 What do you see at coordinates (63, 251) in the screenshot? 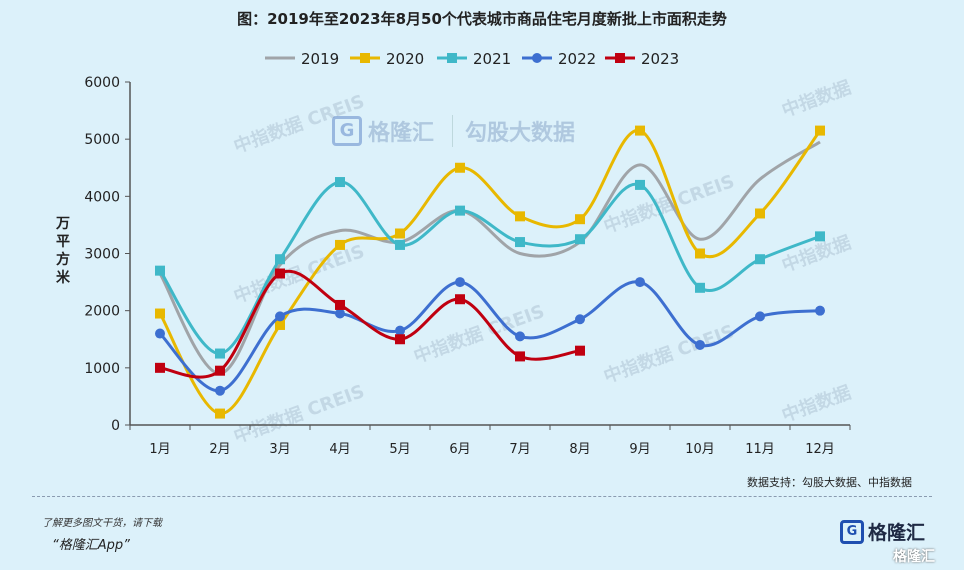
I see `y-axis-label: 万平方米` at bounding box center [63, 251].